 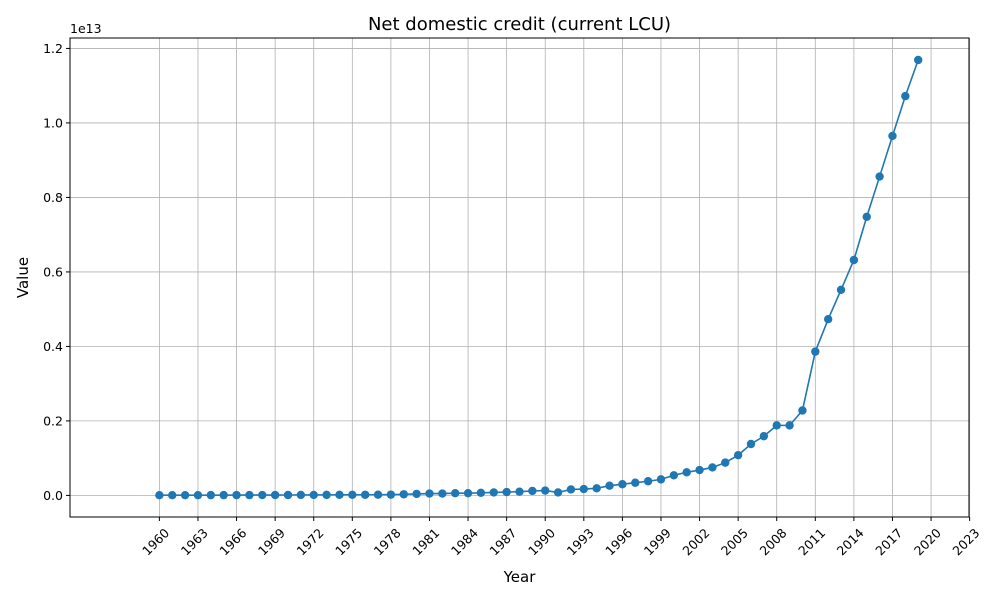 What do you see at coordinates (23, 277) in the screenshot?
I see `y-axis-label: Value` at bounding box center [23, 277].